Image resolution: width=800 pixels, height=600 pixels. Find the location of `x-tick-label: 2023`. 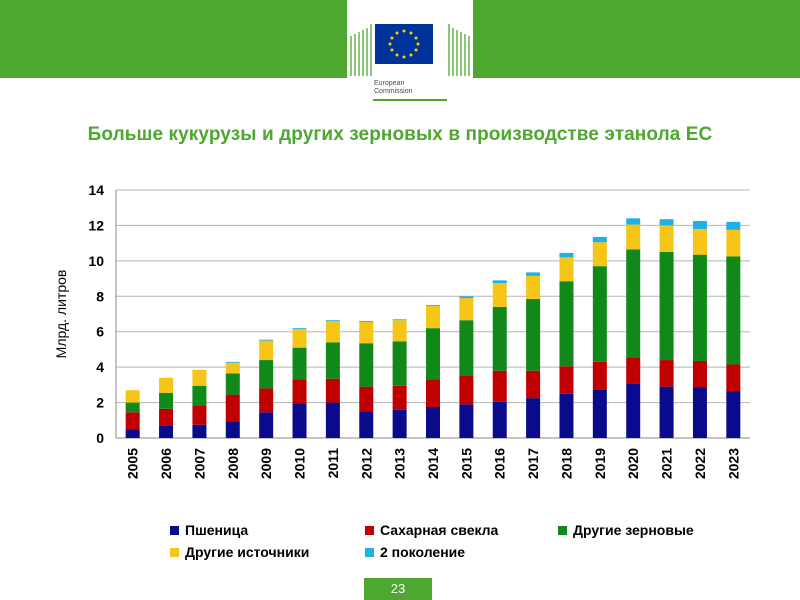

x-tick-label: 2023 is located at coordinates (733, 463).